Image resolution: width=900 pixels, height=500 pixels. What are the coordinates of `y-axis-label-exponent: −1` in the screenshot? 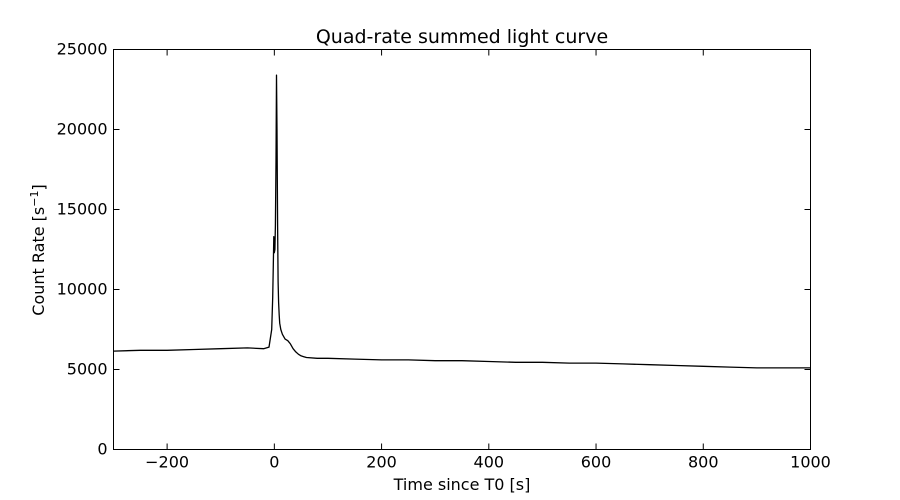 It's located at (34, 199).